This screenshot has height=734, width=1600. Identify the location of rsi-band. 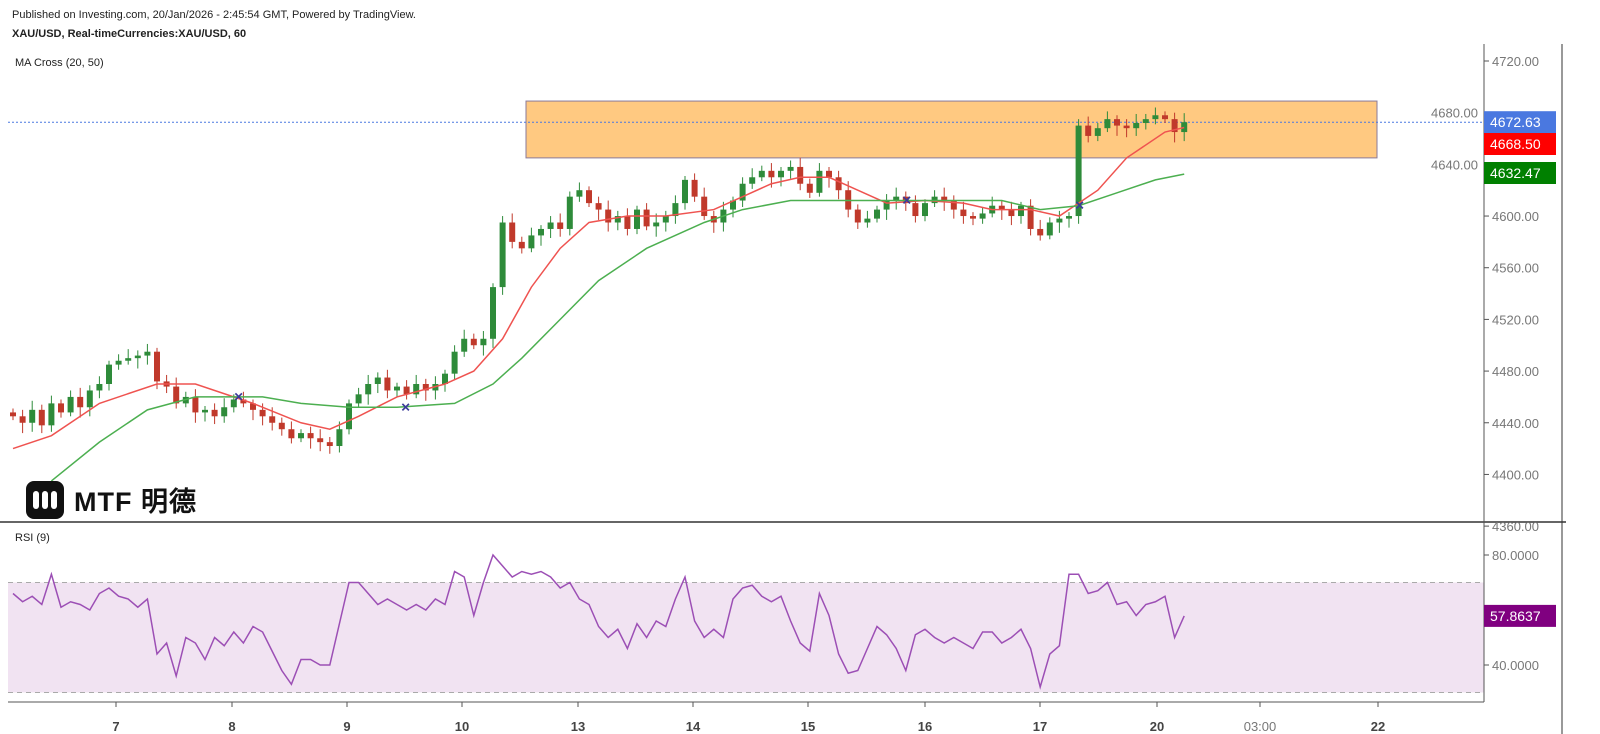
(746, 637).